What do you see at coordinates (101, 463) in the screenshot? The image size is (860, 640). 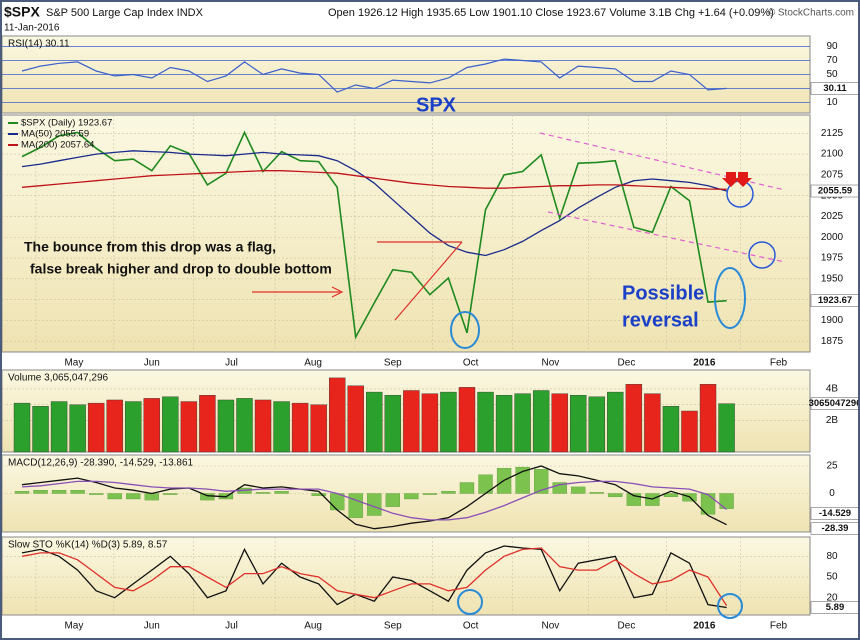 I see `panel-title: MACD(12,26,9) -28.390, -14.529, -13.861` at bounding box center [101, 463].